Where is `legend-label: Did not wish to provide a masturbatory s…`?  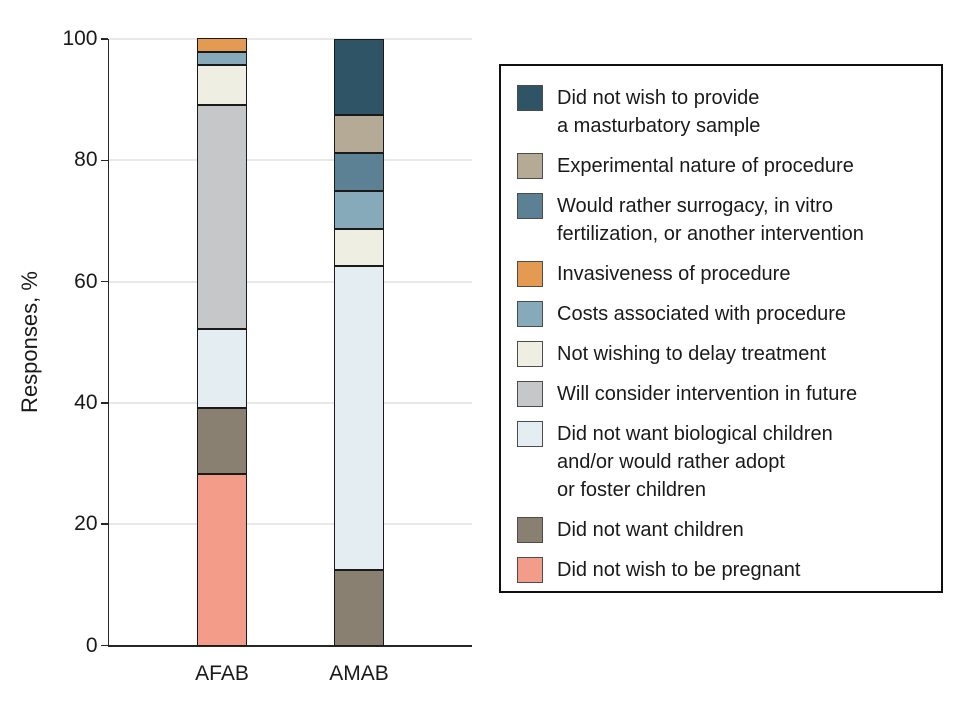 legend-label: Did not wish to provide a masturbatory s… is located at coordinates (659, 112).